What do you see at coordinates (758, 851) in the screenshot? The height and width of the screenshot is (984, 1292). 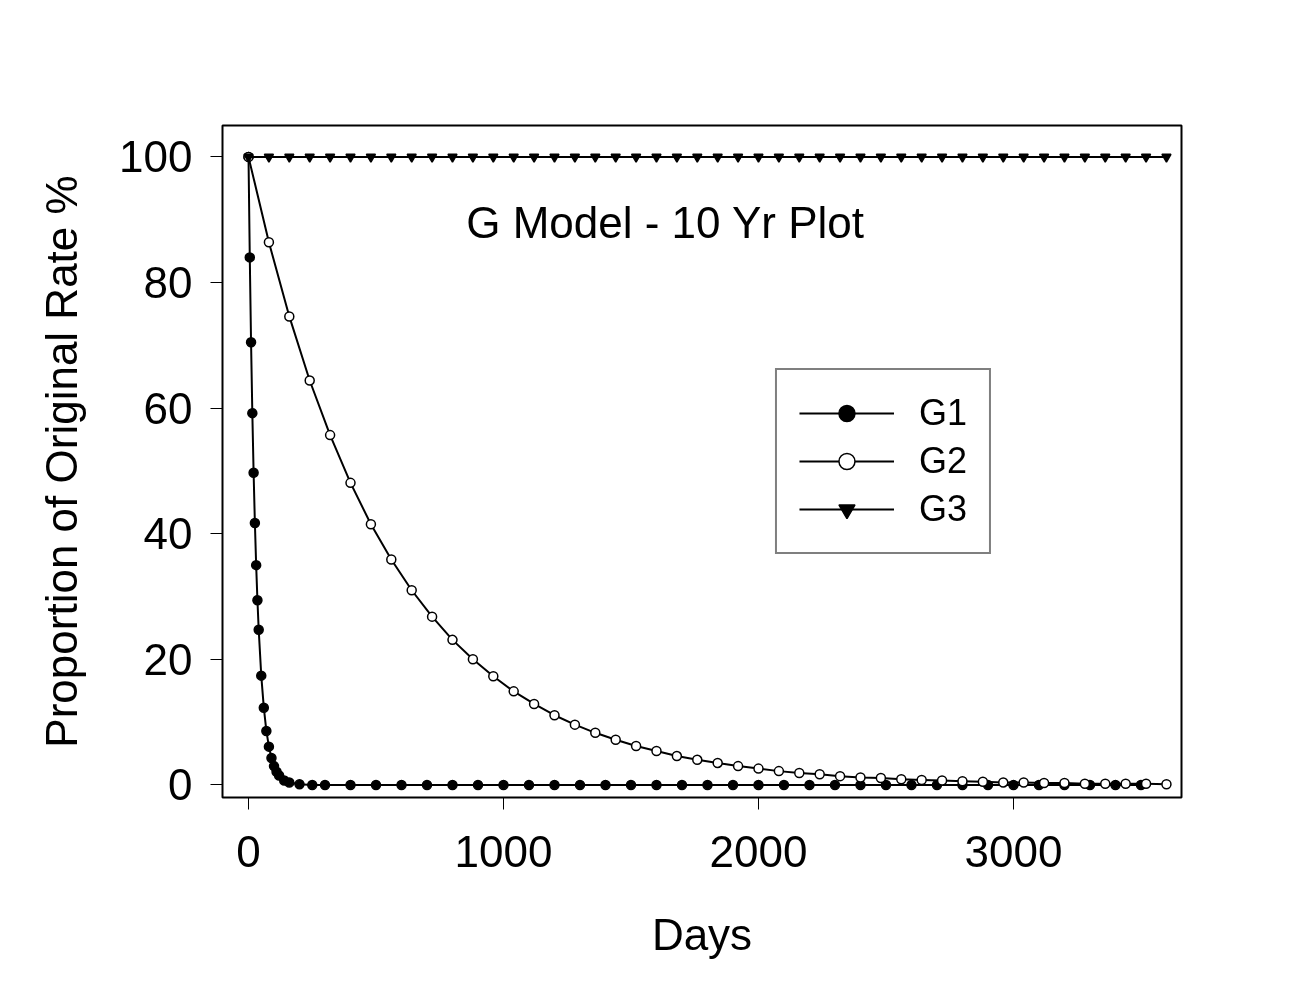 I see `x-tick-label: 2000` at bounding box center [758, 851].